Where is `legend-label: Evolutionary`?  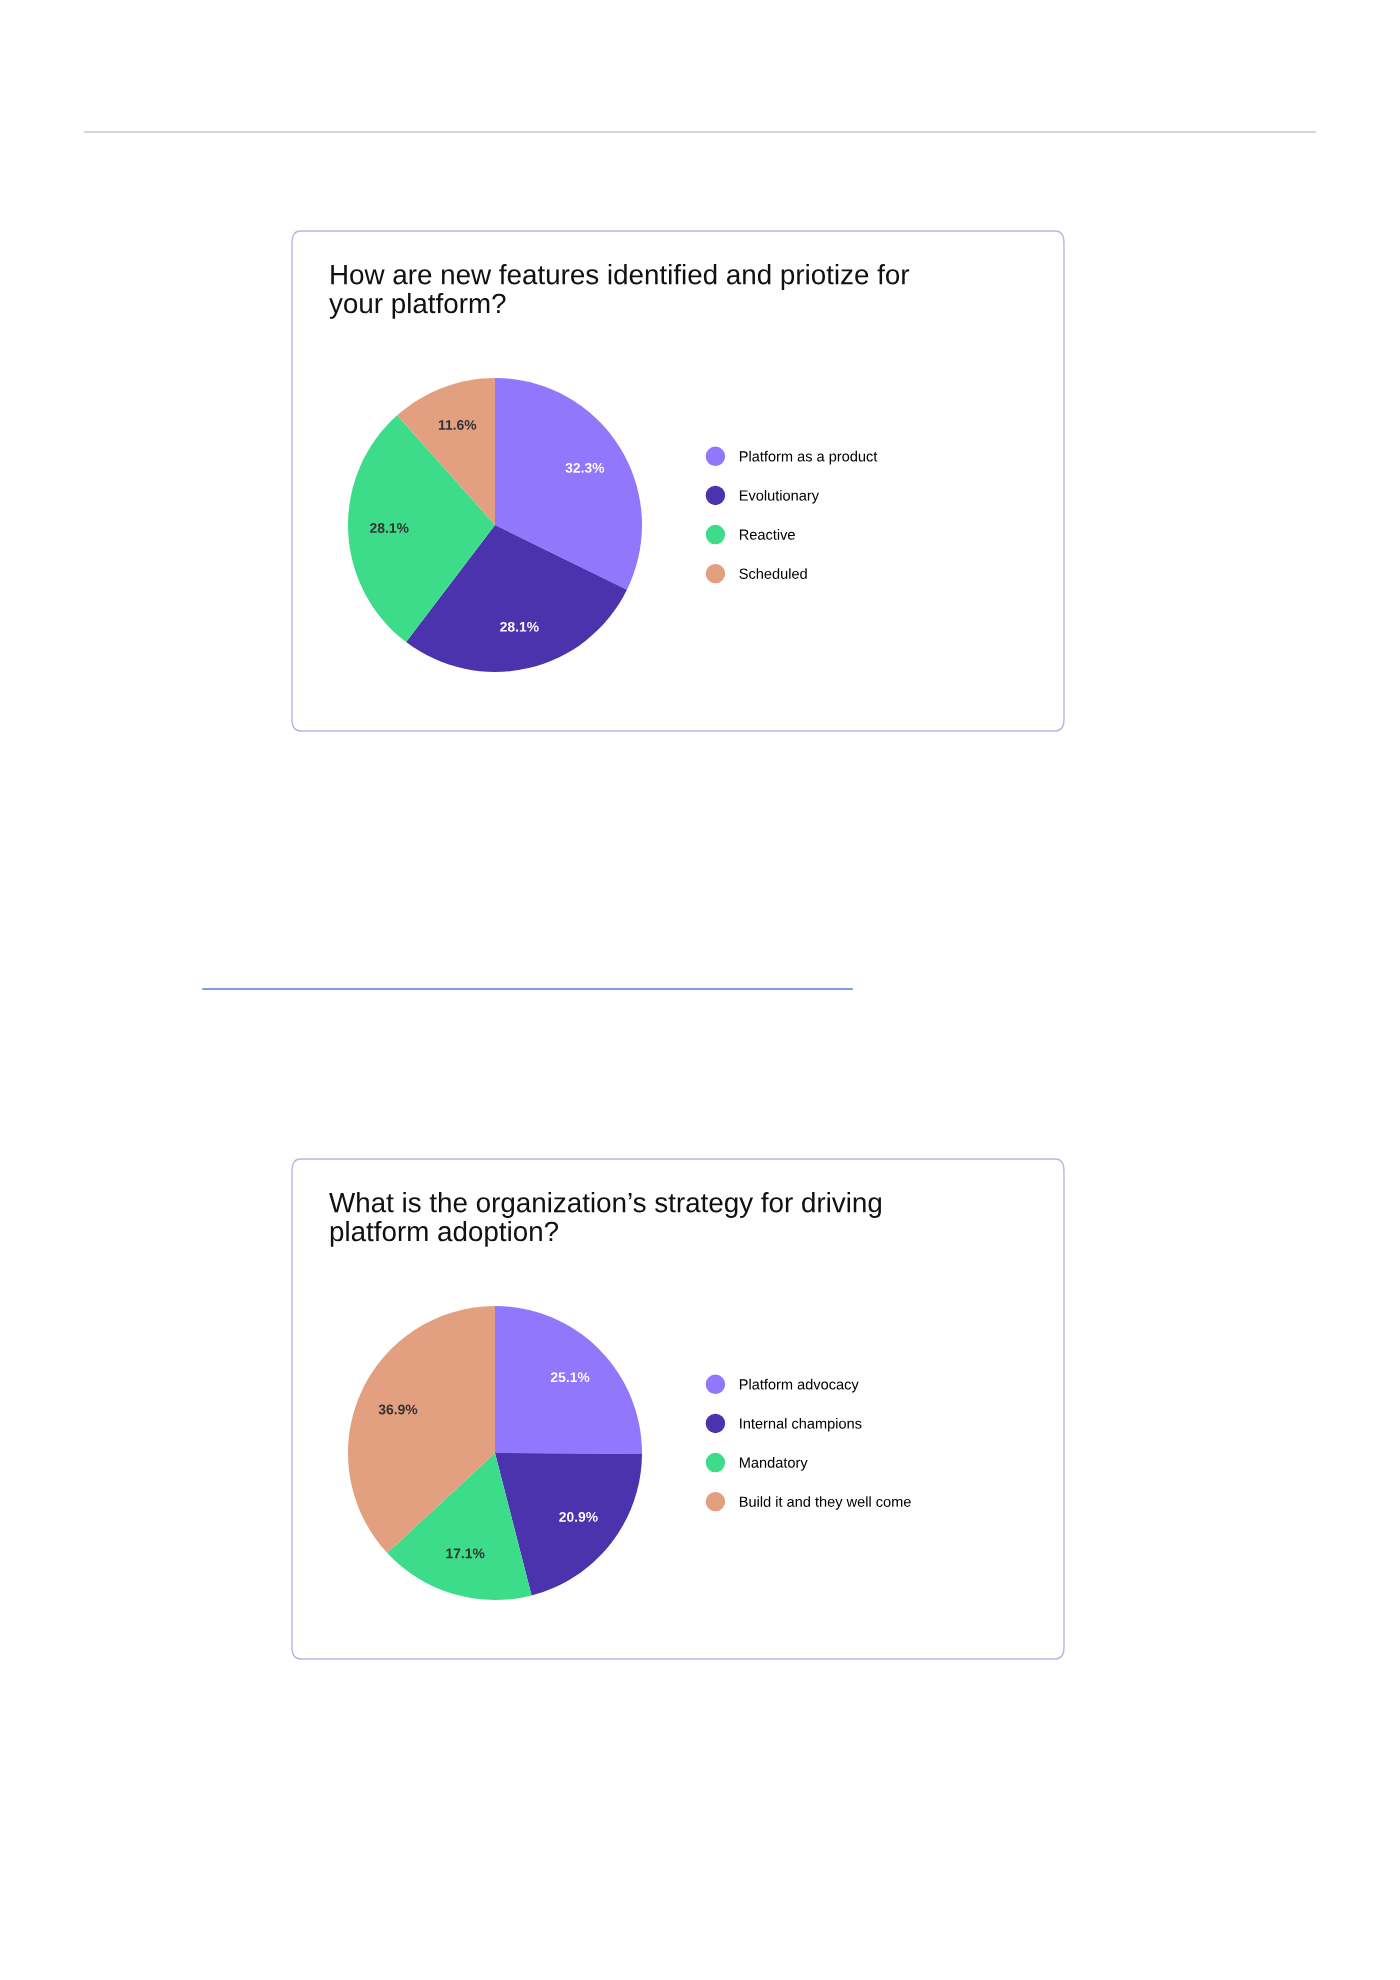 legend-label: Evolutionary is located at coordinates (779, 496).